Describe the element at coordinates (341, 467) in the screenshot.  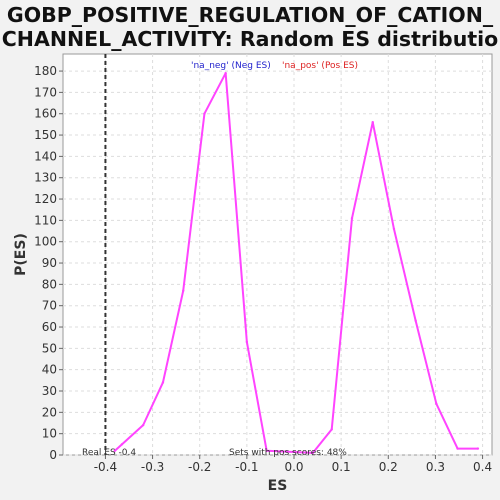
I see `x-tick-label: 0.1` at that location.